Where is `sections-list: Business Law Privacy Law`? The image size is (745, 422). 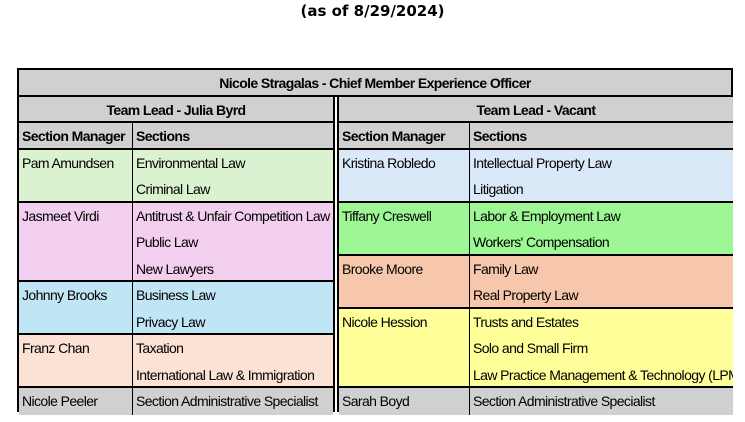 sections-list: Business Law Privacy Law is located at coordinates (233, 308).